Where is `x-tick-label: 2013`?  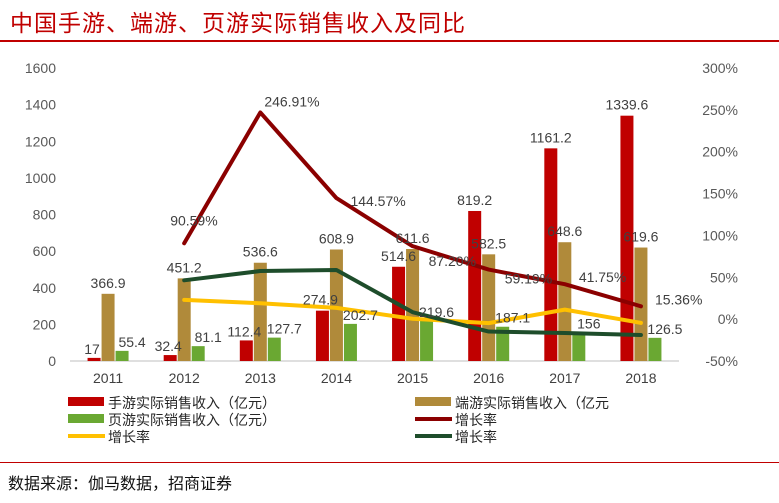
x-tick-label: 2013 is located at coordinates (260, 378).